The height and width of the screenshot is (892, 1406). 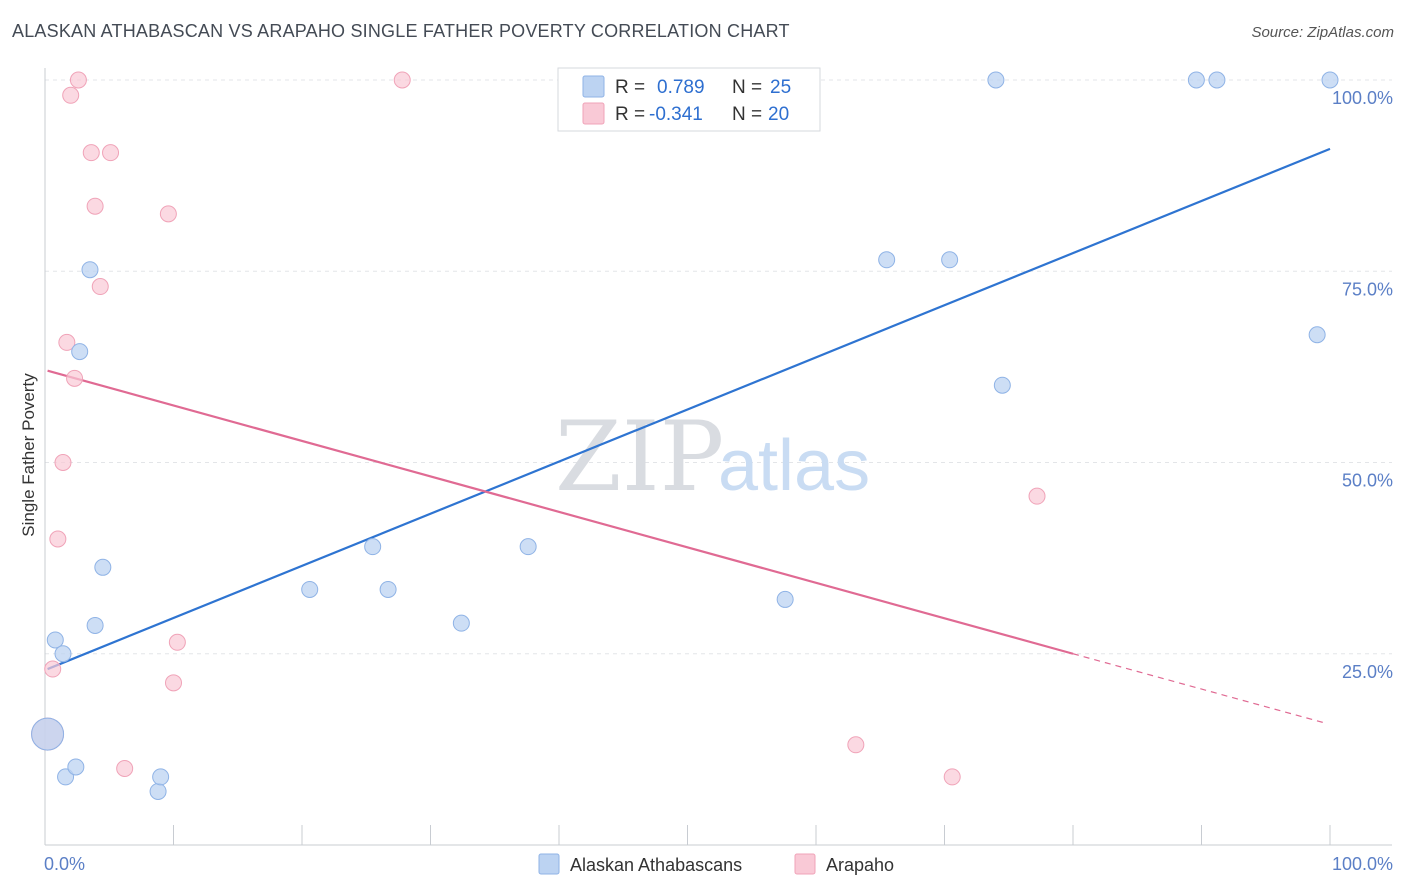 What do you see at coordinates (1367, 672) in the screenshot?
I see `y-tick-label-0: 25.0%` at bounding box center [1367, 672].